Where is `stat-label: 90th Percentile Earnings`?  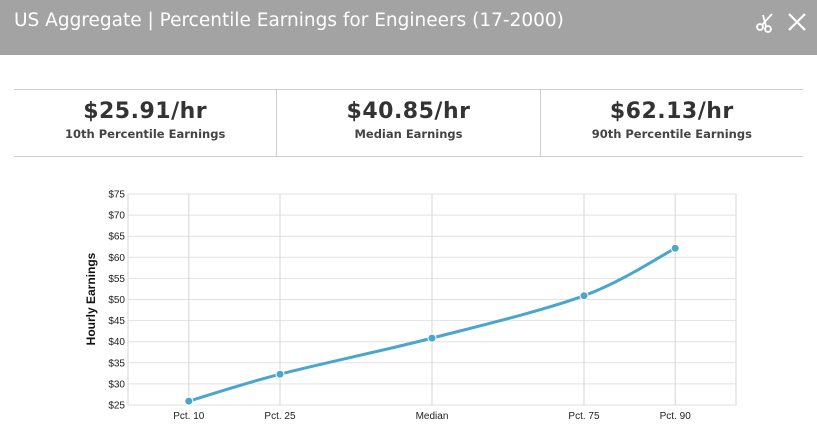
stat-label: 90th Percentile Earnings is located at coordinates (671, 134).